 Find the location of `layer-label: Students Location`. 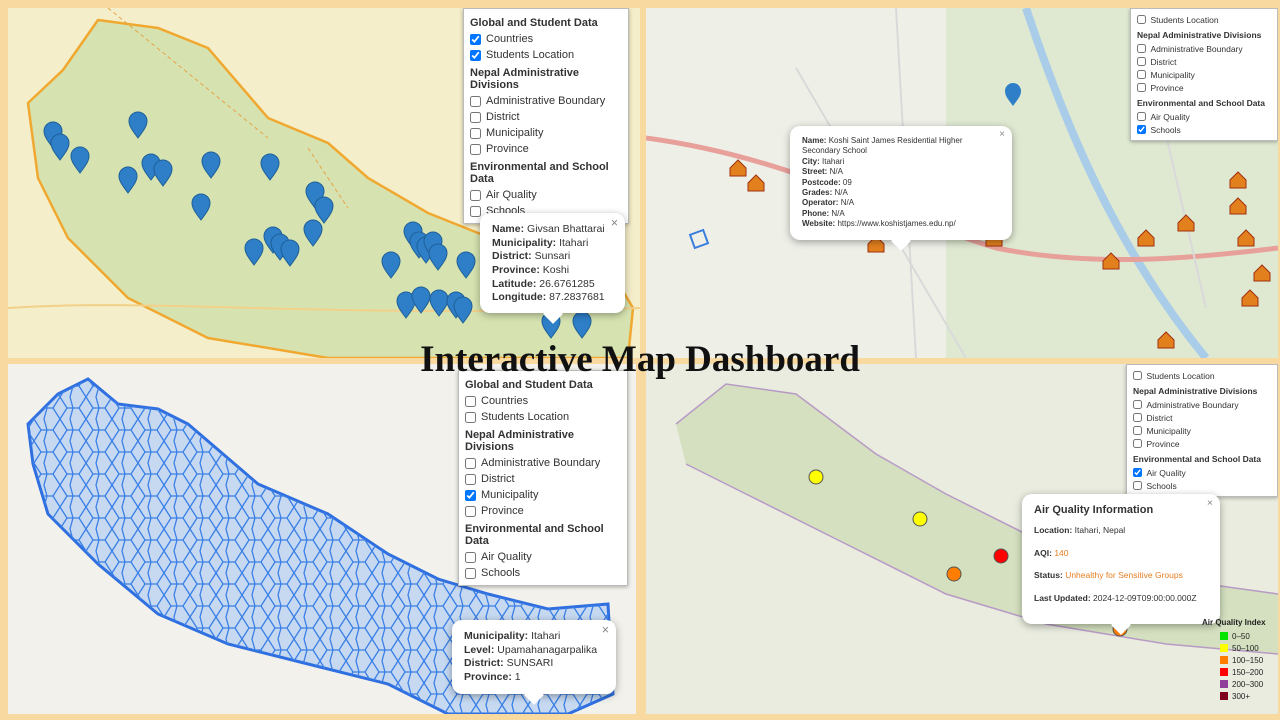

layer-label: Students Location is located at coordinates (525, 417).